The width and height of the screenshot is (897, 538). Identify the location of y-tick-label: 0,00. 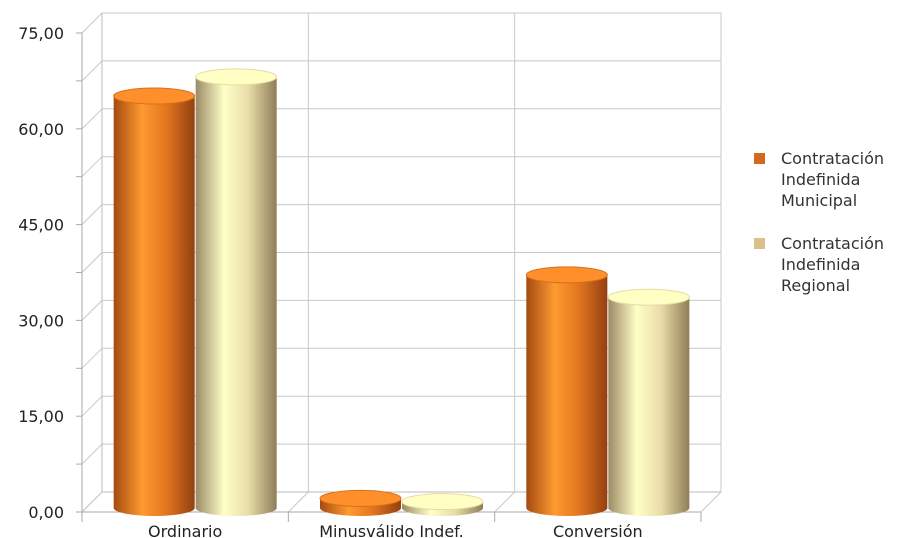
(46, 512).